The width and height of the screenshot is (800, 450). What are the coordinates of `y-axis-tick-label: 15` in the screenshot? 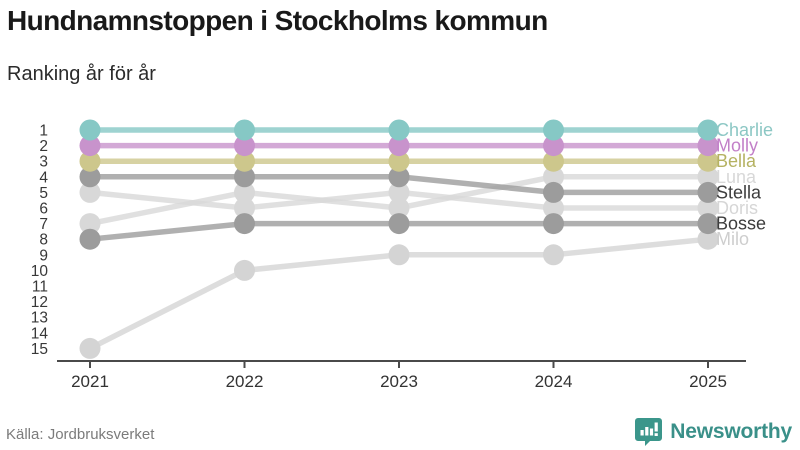 It's located at (39, 349).